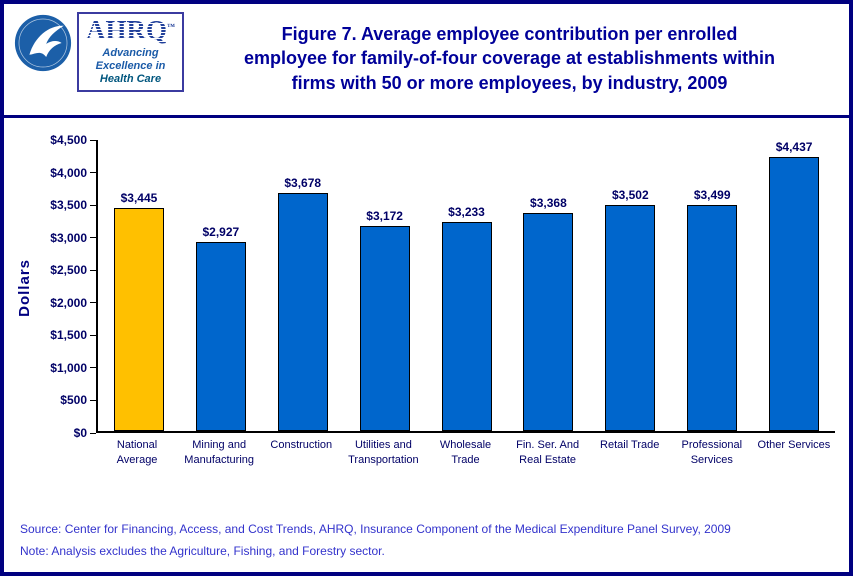  I want to click on y-tick-label: $2,000, so click(68, 302).